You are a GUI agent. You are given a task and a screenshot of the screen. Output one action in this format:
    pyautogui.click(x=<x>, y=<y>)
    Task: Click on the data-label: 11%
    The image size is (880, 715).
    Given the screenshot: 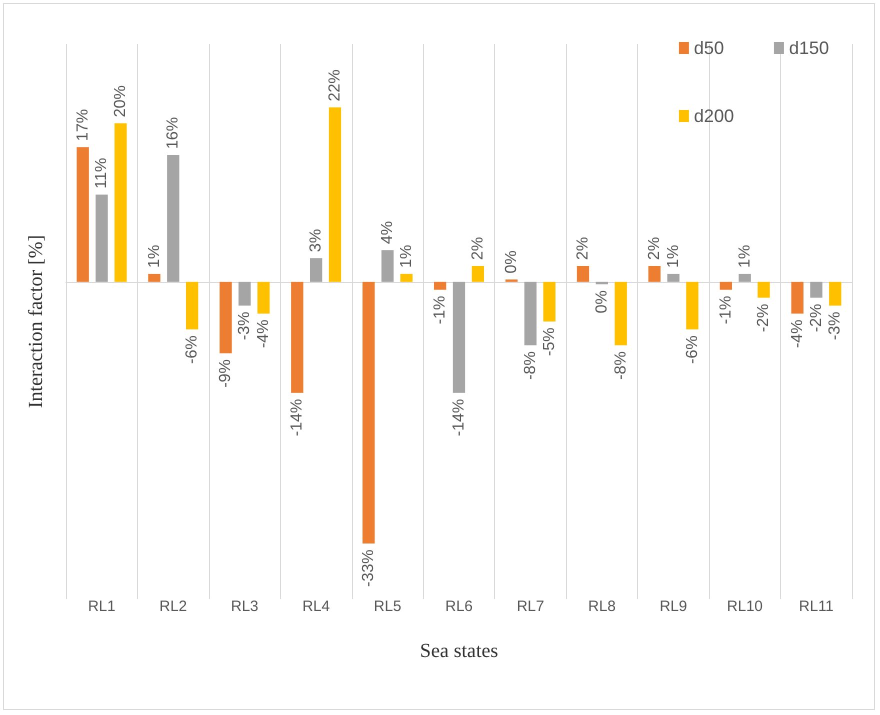 What is the action you would take?
    pyautogui.click(x=101, y=173)
    